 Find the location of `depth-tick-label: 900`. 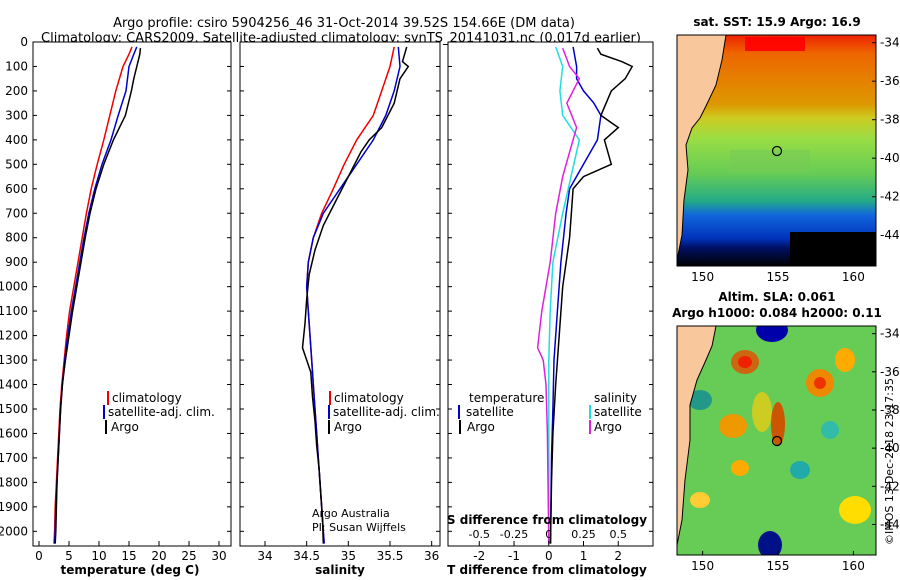

depth-tick-label: 900 is located at coordinates (16, 262).